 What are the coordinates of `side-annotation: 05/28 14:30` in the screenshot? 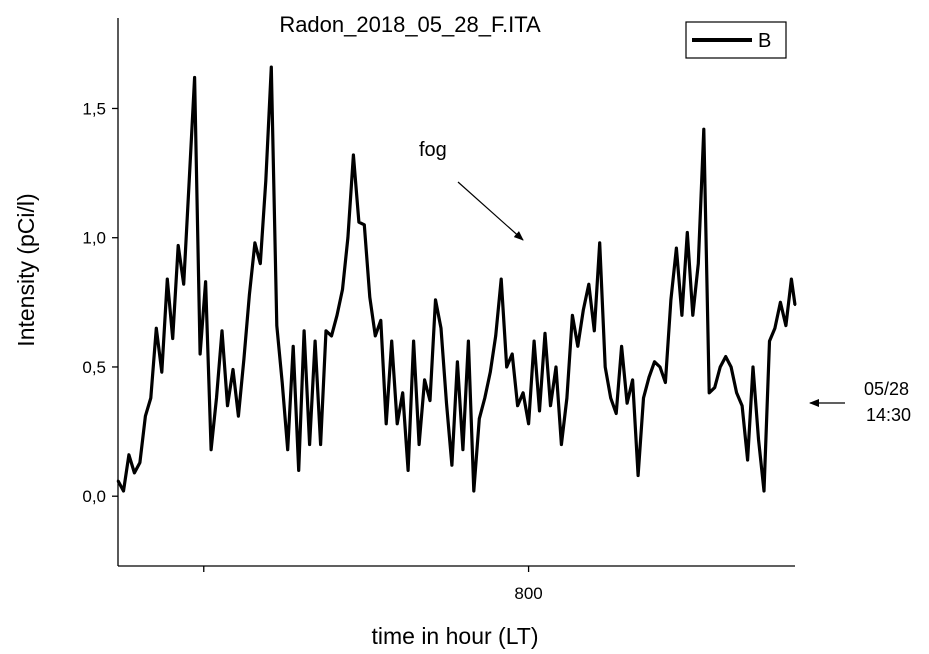 It's located at (860, 402).